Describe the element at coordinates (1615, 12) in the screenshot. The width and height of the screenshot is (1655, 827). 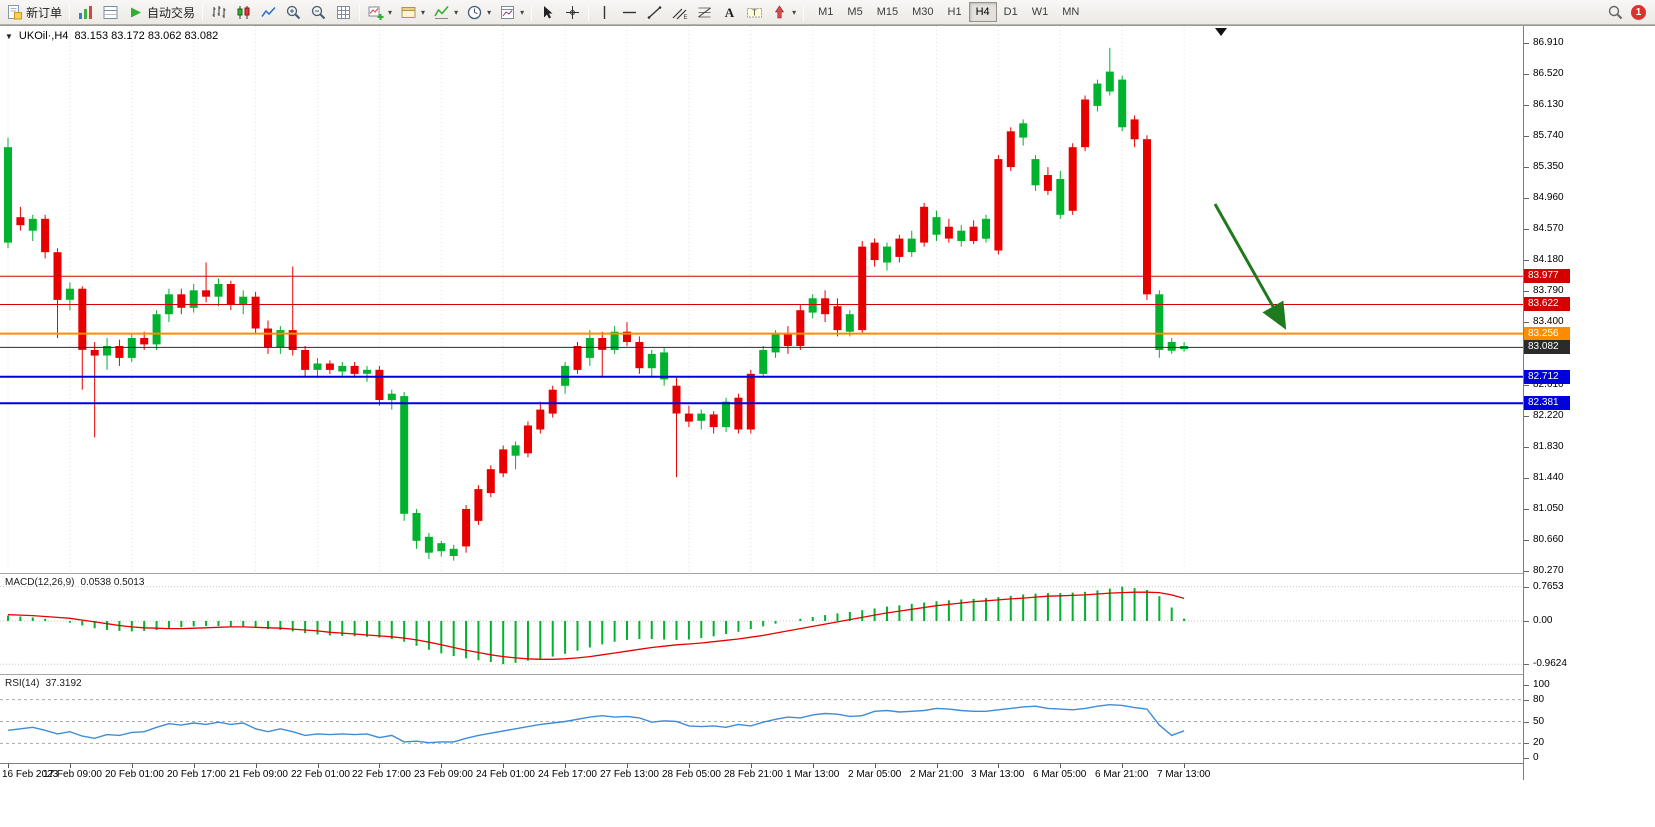
I see `search-icon` at that location.